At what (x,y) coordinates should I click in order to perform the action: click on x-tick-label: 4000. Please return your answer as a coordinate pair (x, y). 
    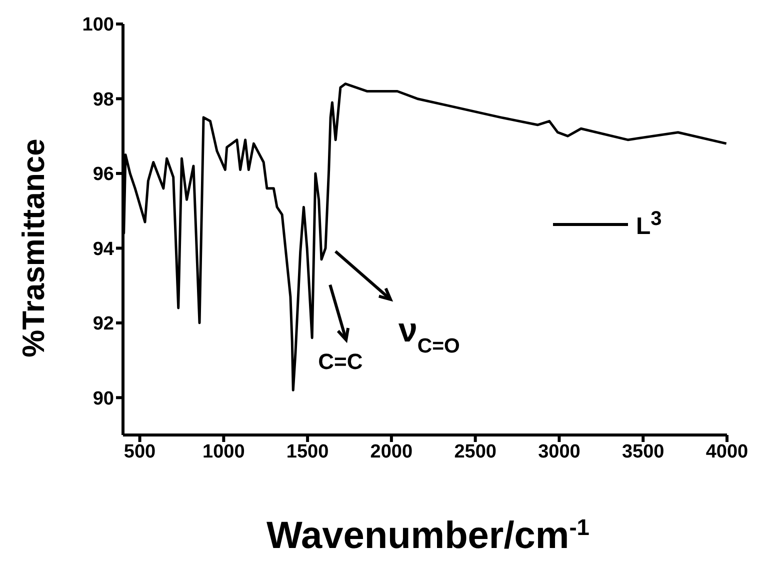
    Looking at the image, I should click on (727, 451).